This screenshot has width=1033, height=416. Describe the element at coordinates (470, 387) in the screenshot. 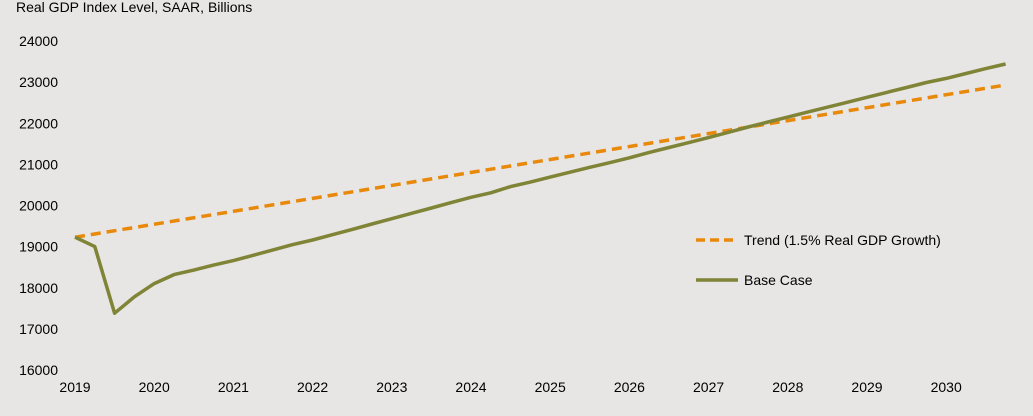

I see `x-tick-label: 2024` at that location.